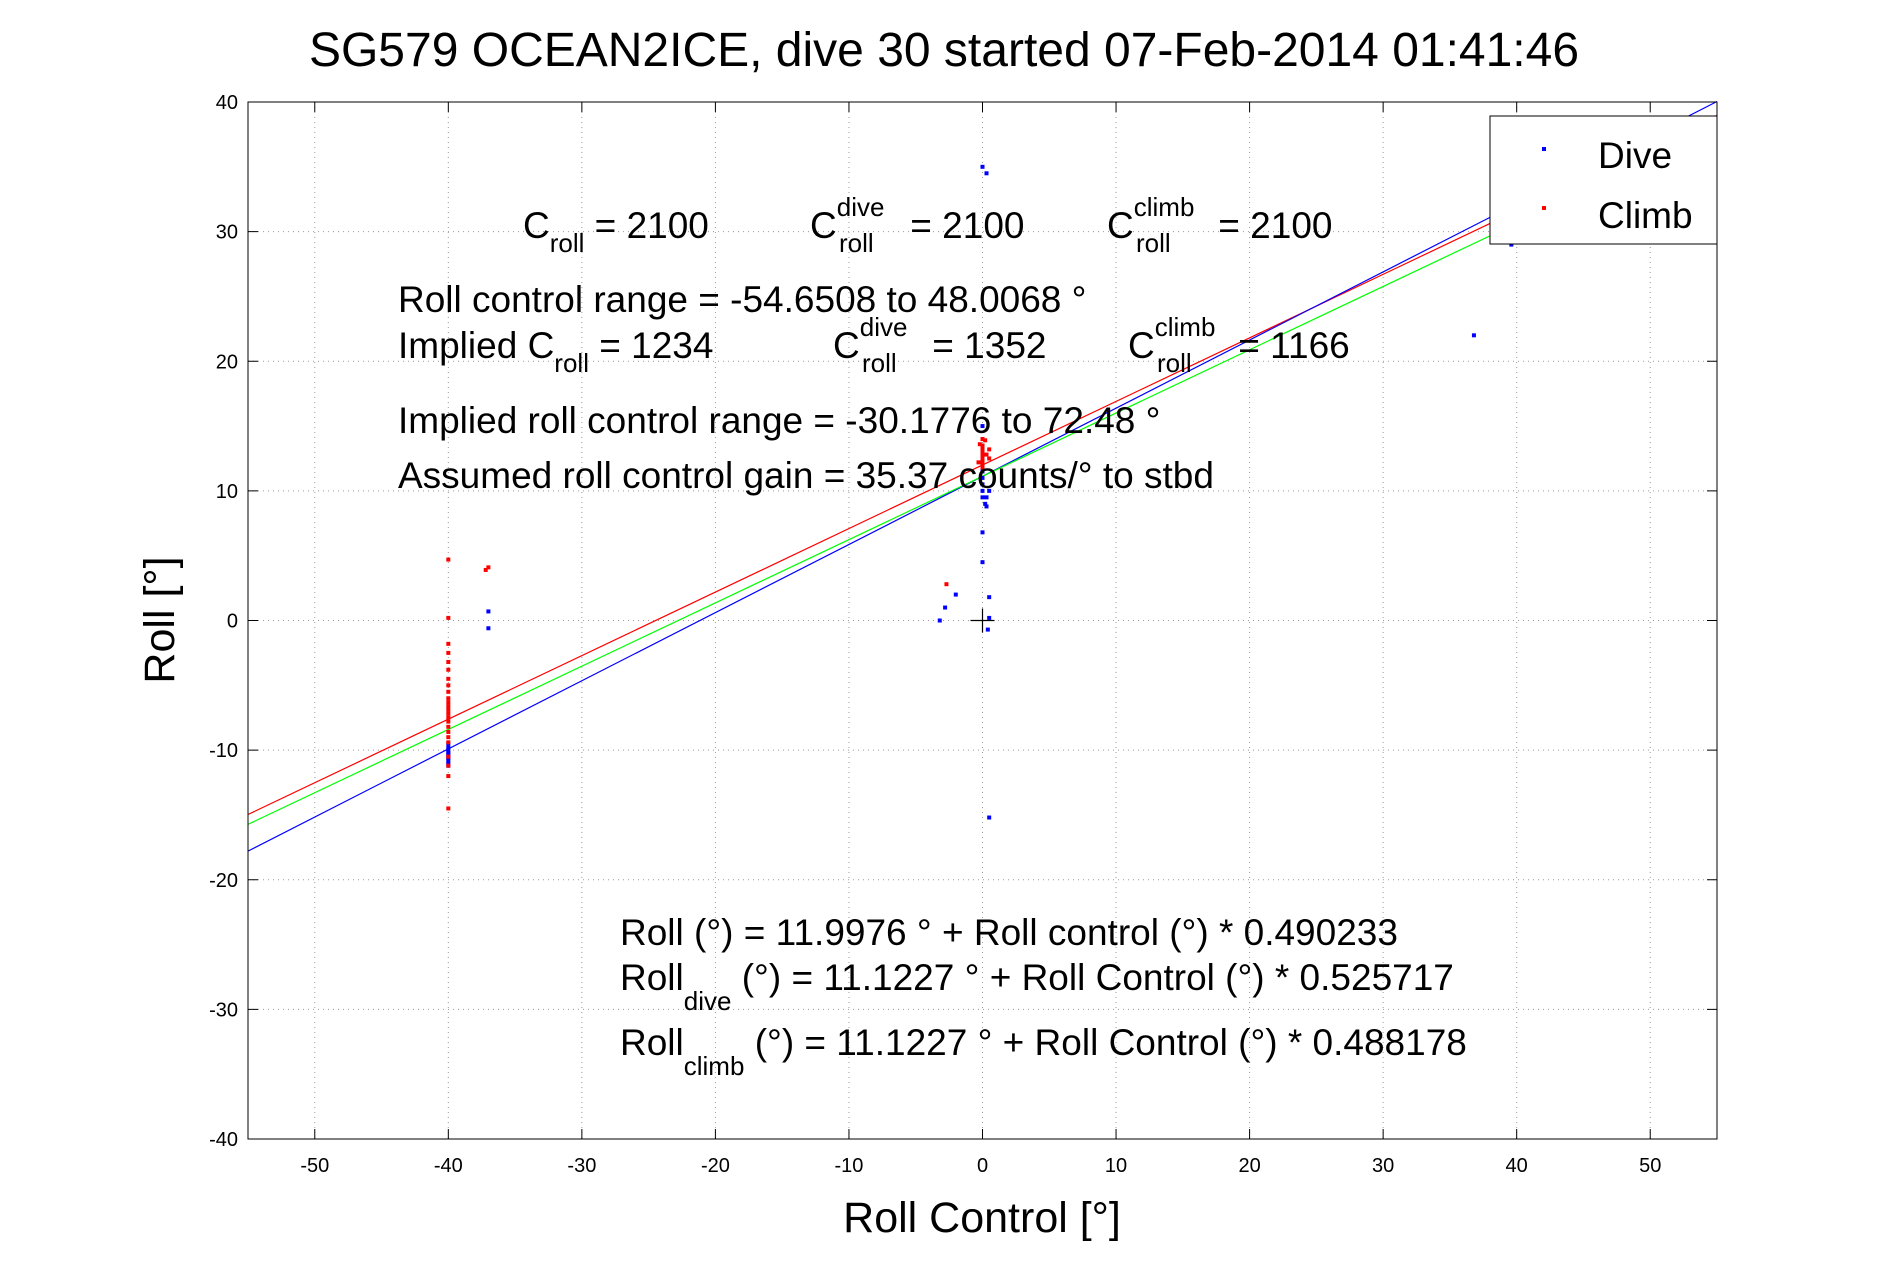 The image size is (1891, 1262). What do you see at coordinates (227, 103) in the screenshot?
I see `y-tick-label: 40` at bounding box center [227, 103].